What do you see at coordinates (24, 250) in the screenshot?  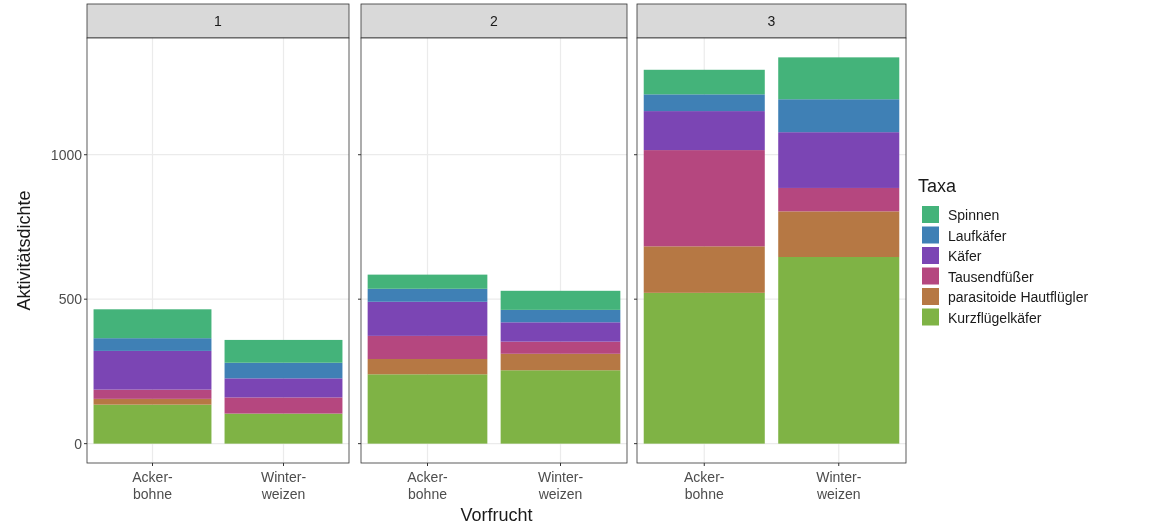 I see `y-axis-title: Aktivitätsdichte` at bounding box center [24, 250].